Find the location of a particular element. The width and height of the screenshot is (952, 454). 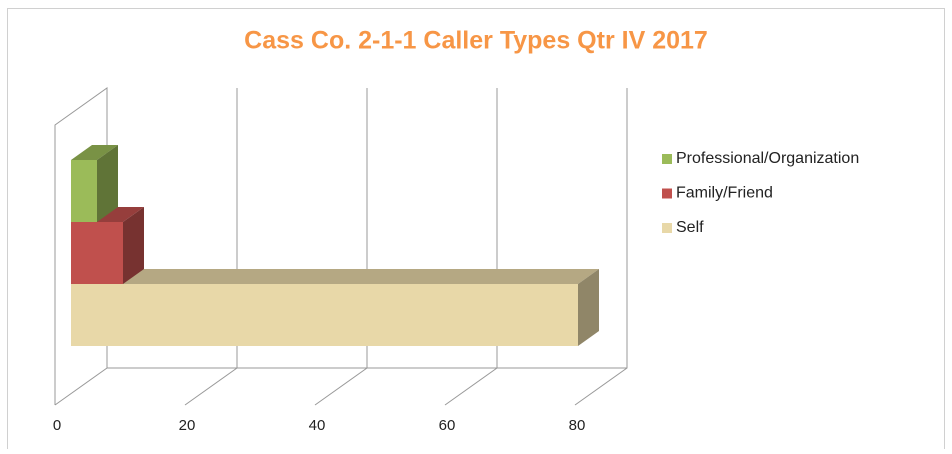

x-tick-label: 20 is located at coordinates (187, 425).